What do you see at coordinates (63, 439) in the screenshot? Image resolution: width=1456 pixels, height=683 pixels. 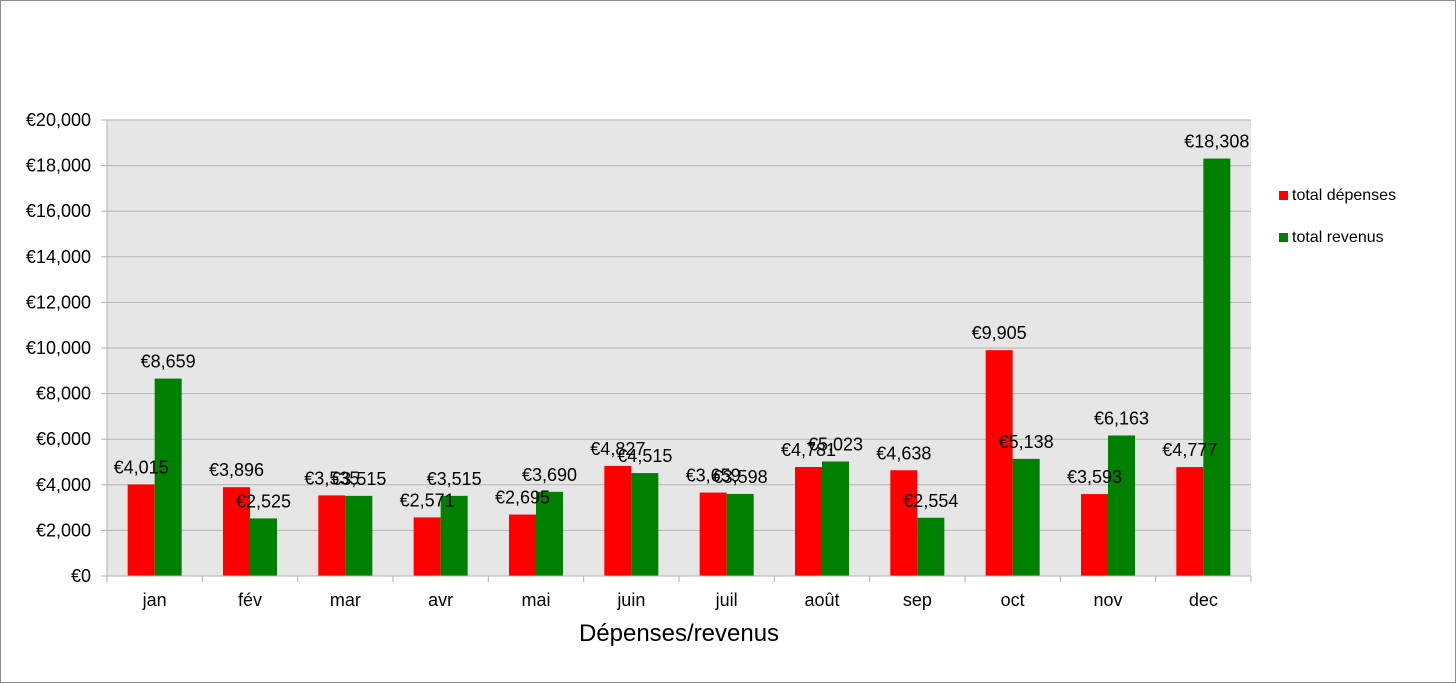 I see `y-tick-label: €6,000` at bounding box center [63, 439].